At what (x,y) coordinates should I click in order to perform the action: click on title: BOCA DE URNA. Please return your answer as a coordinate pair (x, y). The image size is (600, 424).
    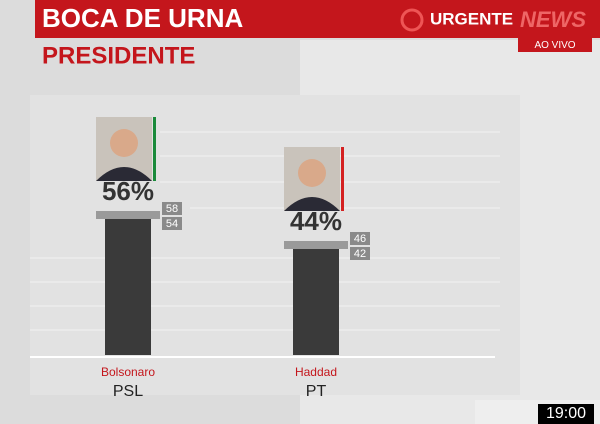
    Looking at the image, I should click on (142, 18).